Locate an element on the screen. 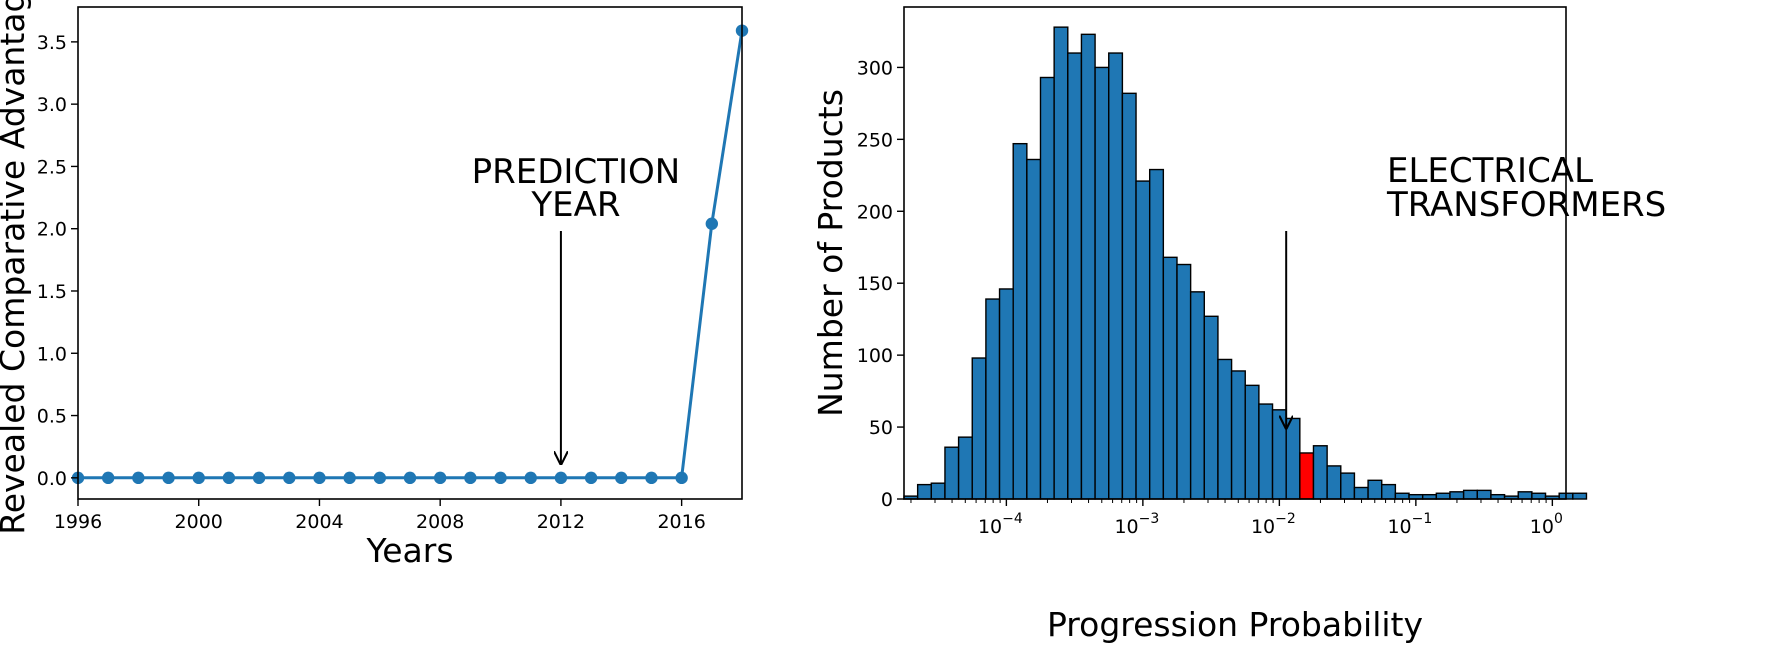 The width and height of the screenshot is (1773, 645). right-y-tick-label: 300 is located at coordinates (875, 68).